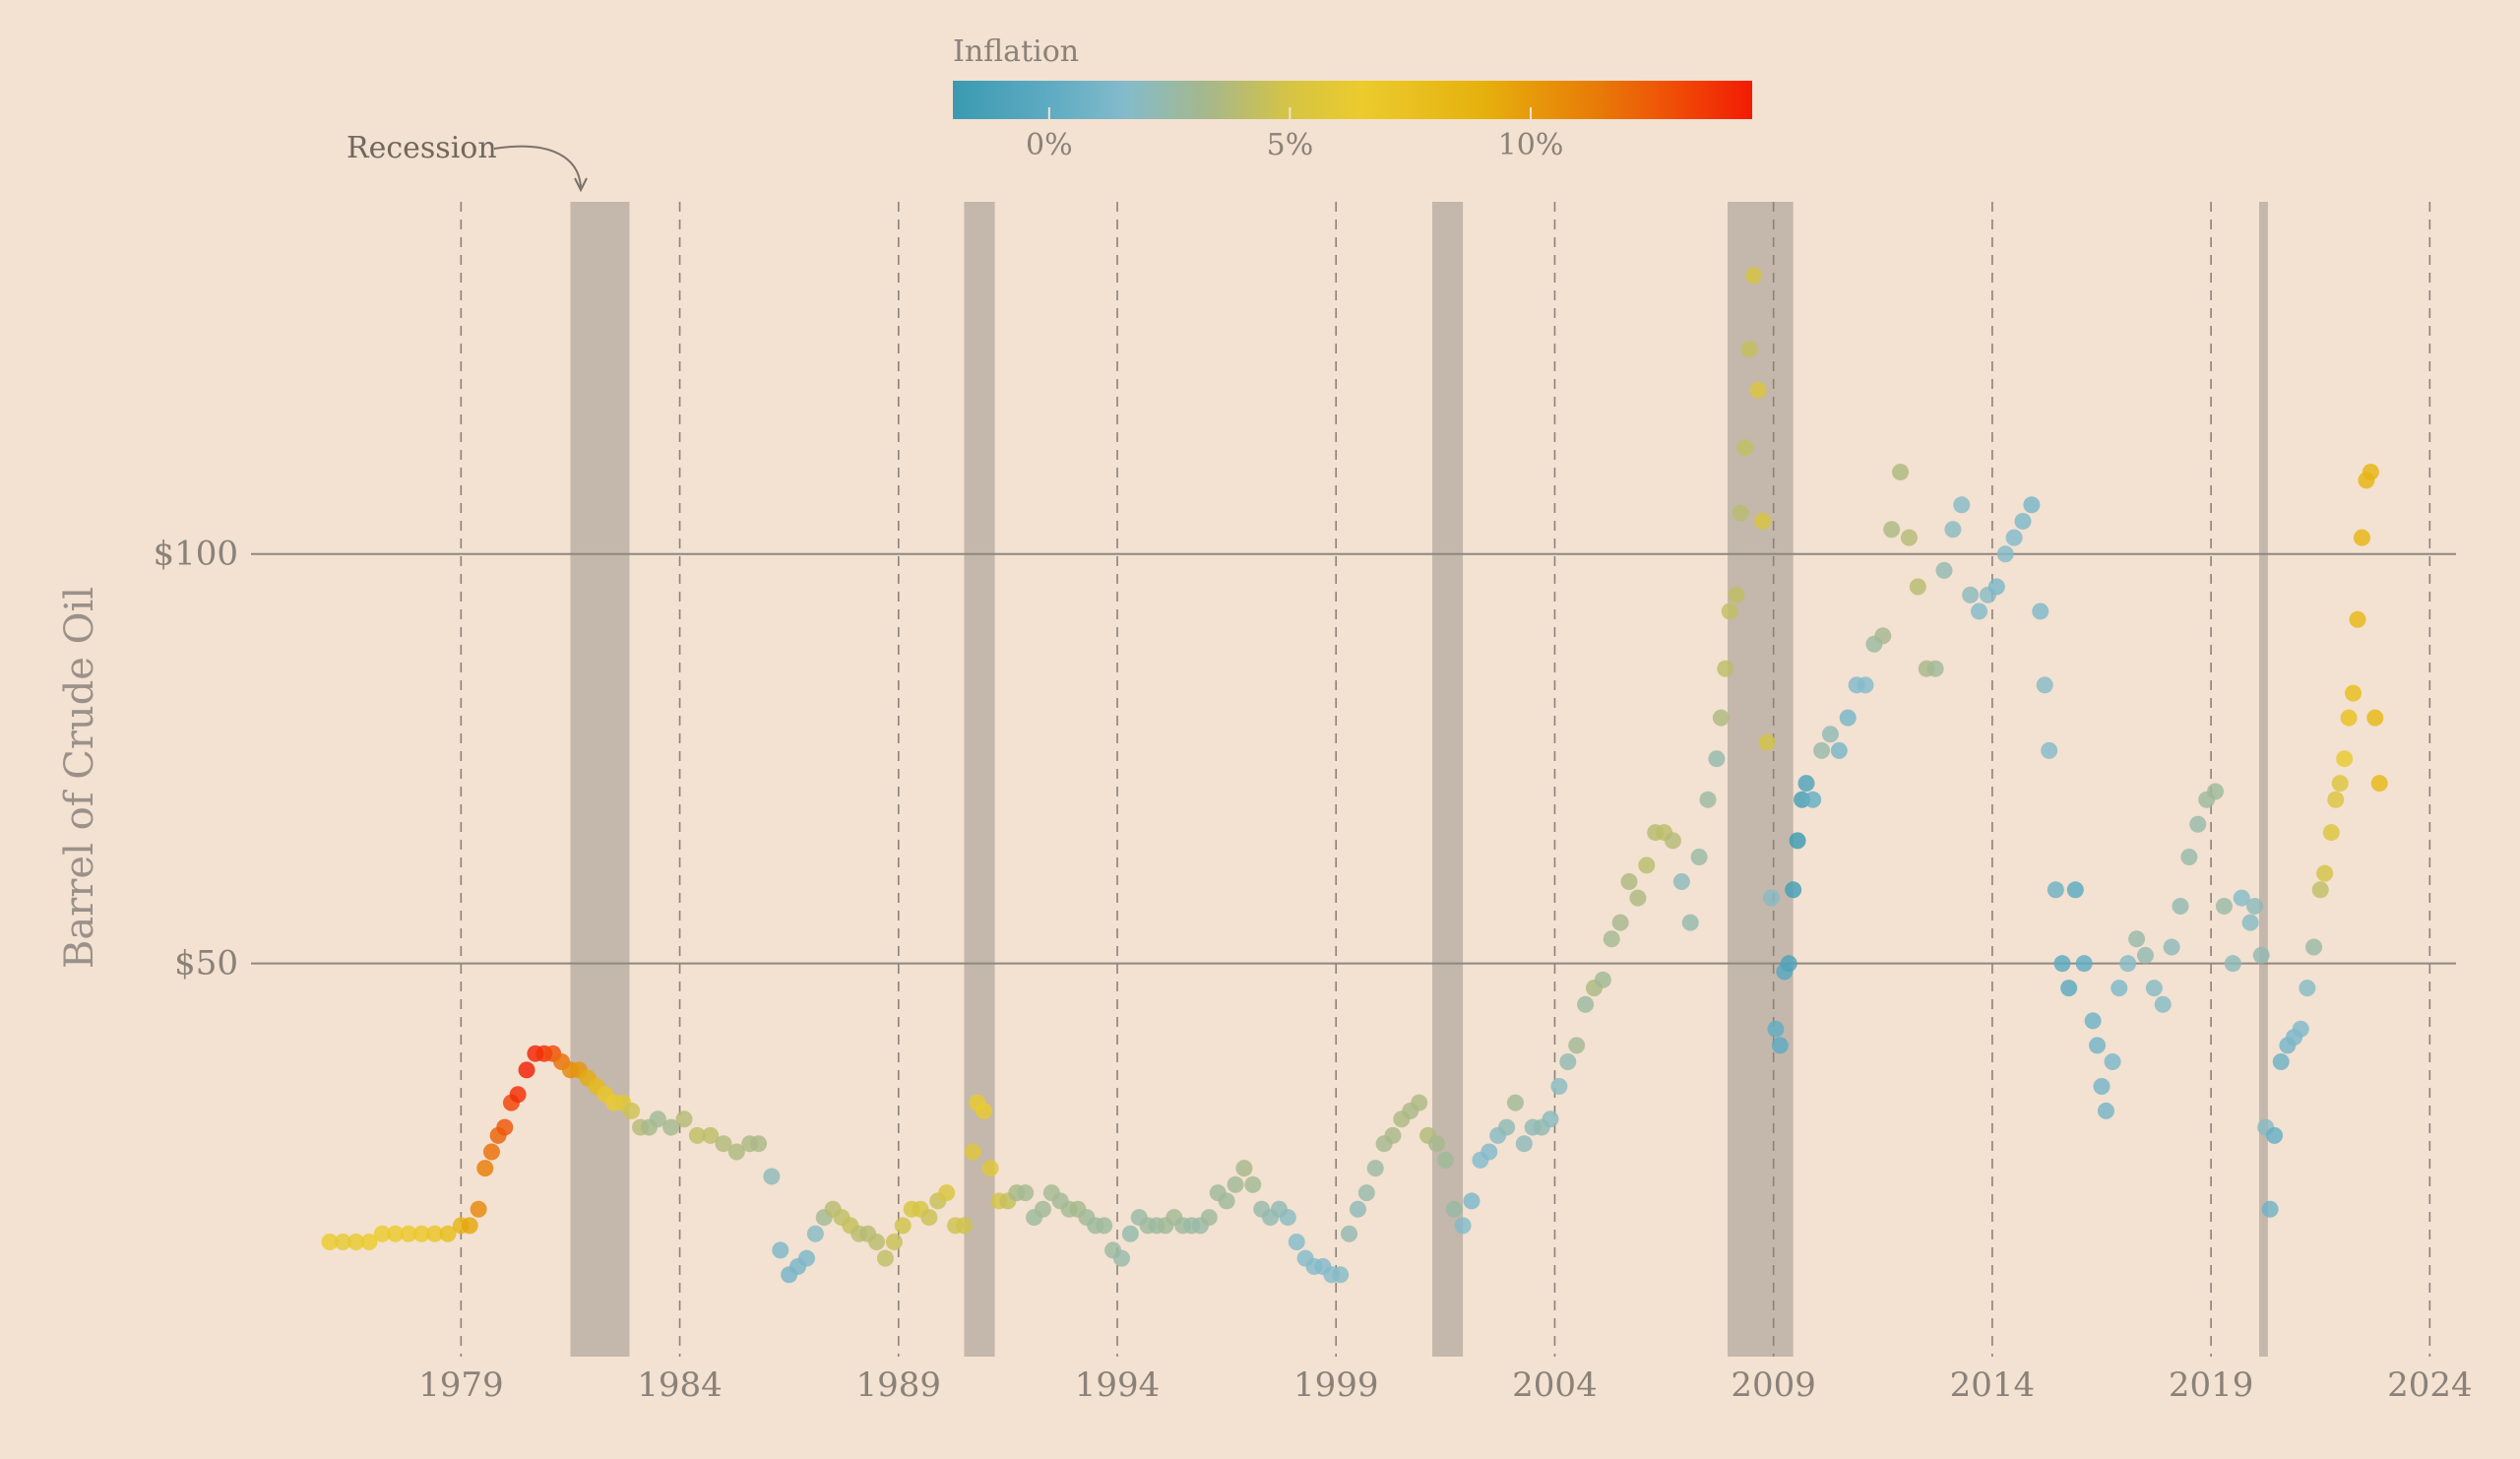  What do you see at coordinates (1336, 1385) in the screenshot?
I see `x-tick-label: 1999` at bounding box center [1336, 1385].